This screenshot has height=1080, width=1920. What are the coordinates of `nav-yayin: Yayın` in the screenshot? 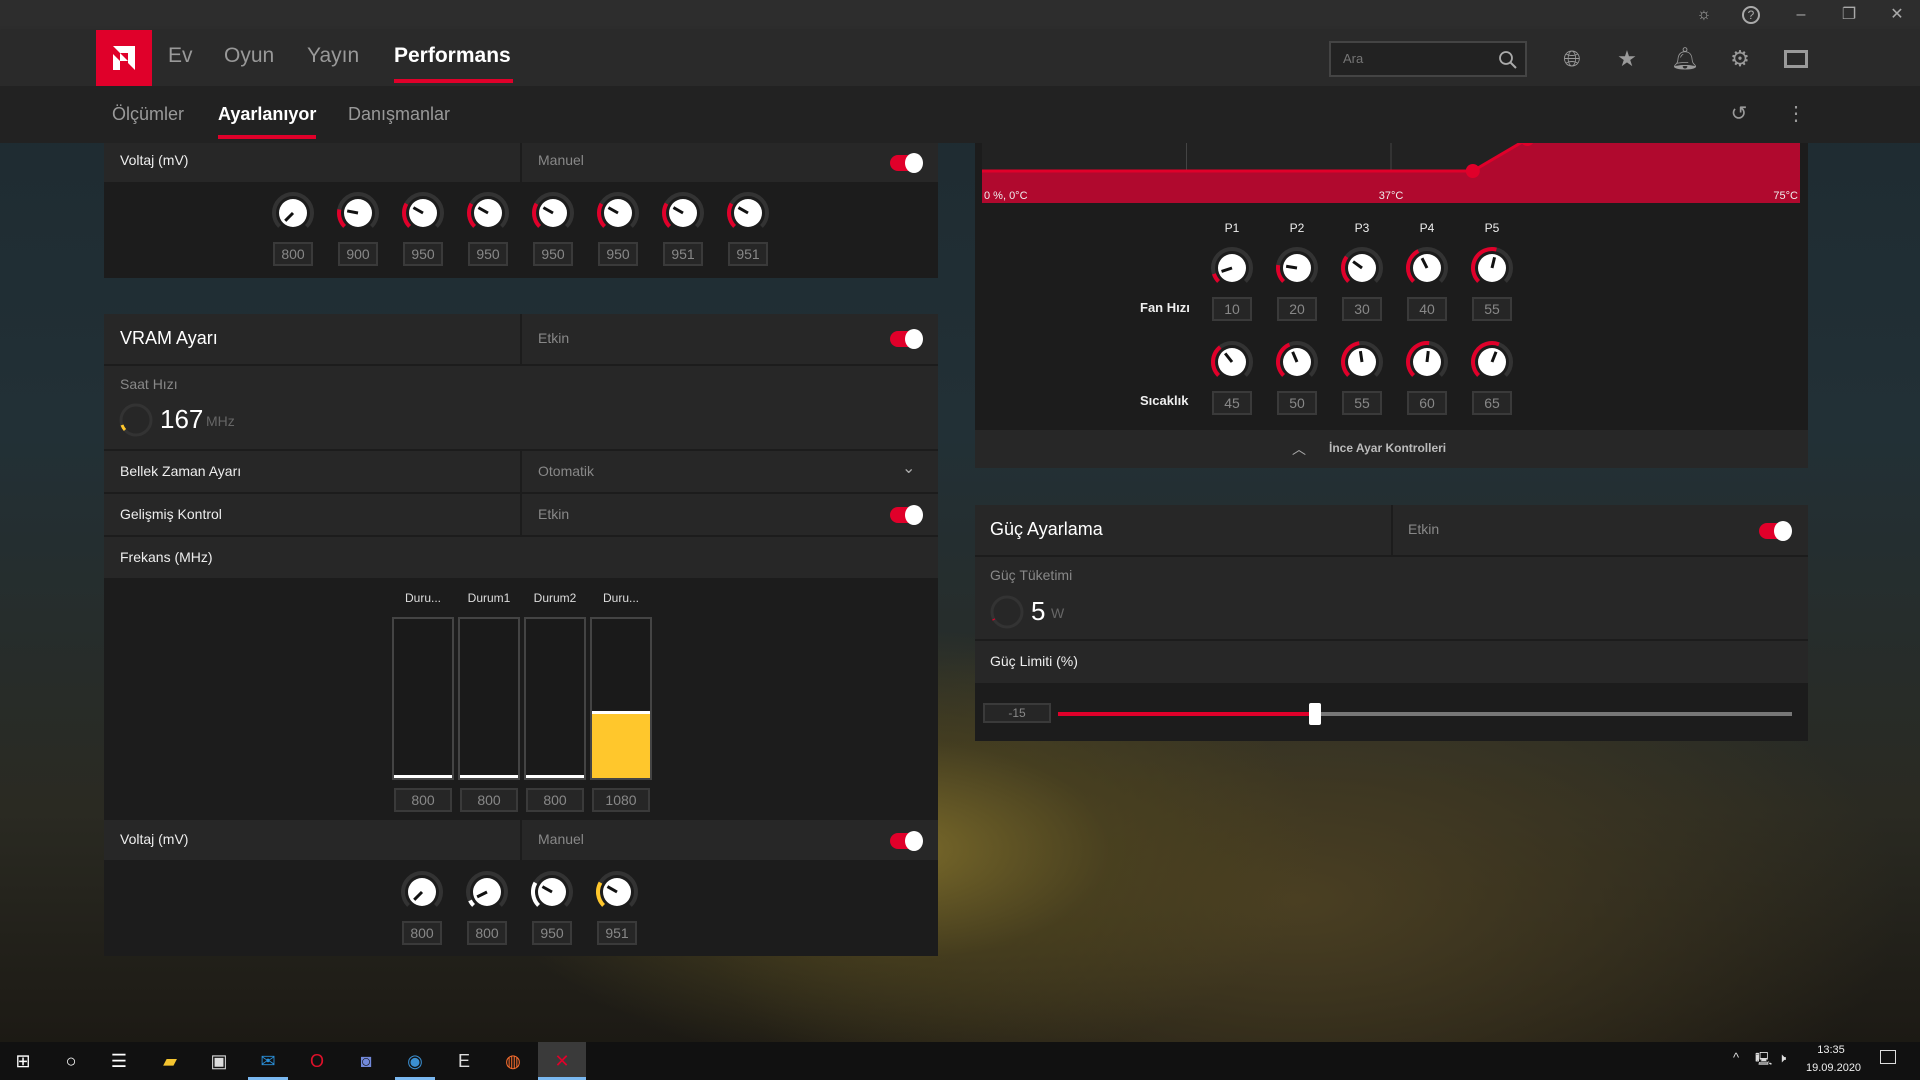 It's located at (333, 55).